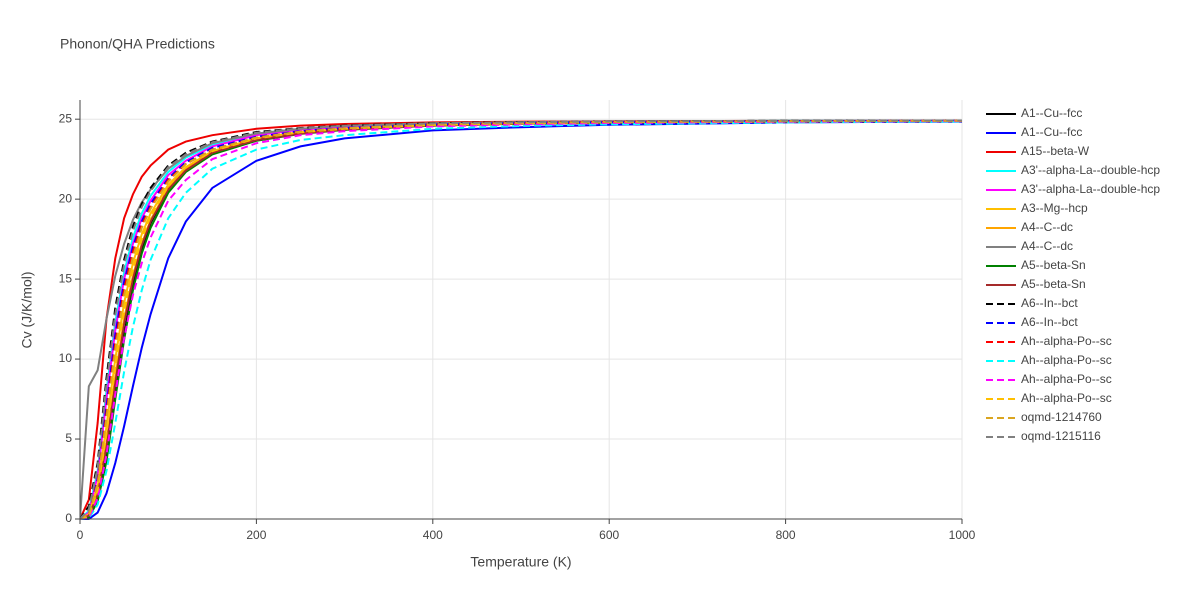  Describe the element at coordinates (66, 198) in the screenshot. I see `y-tick-label: 20` at that location.